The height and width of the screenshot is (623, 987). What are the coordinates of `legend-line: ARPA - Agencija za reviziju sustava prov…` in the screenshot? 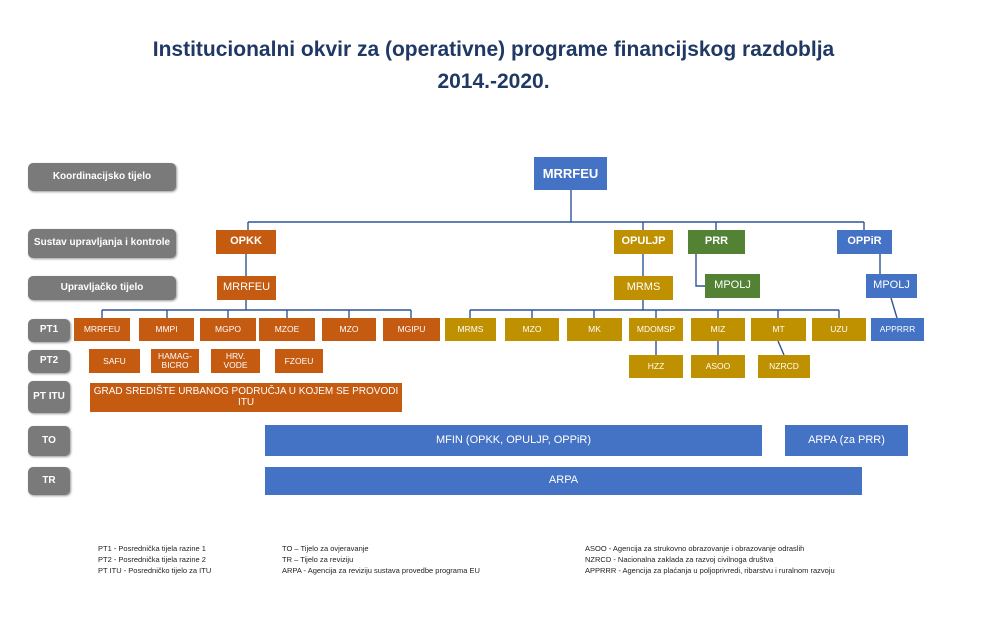 It's located at (381, 570).